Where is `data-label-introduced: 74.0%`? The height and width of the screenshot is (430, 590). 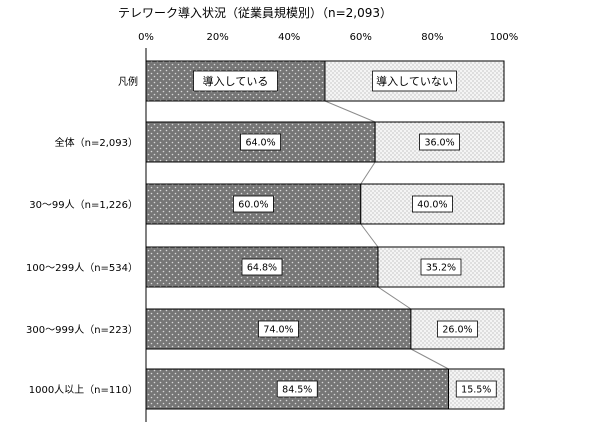 data-label-introduced: 74.0% is located at coordinates (278, 329).